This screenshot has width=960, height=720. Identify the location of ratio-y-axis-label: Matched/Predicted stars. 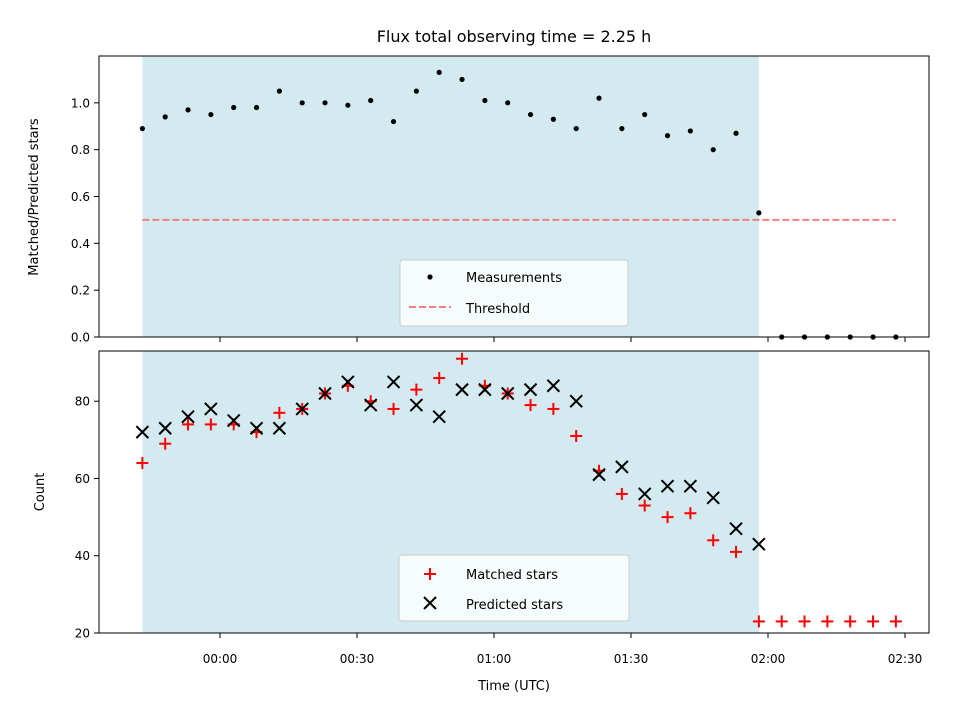
(34, 197).